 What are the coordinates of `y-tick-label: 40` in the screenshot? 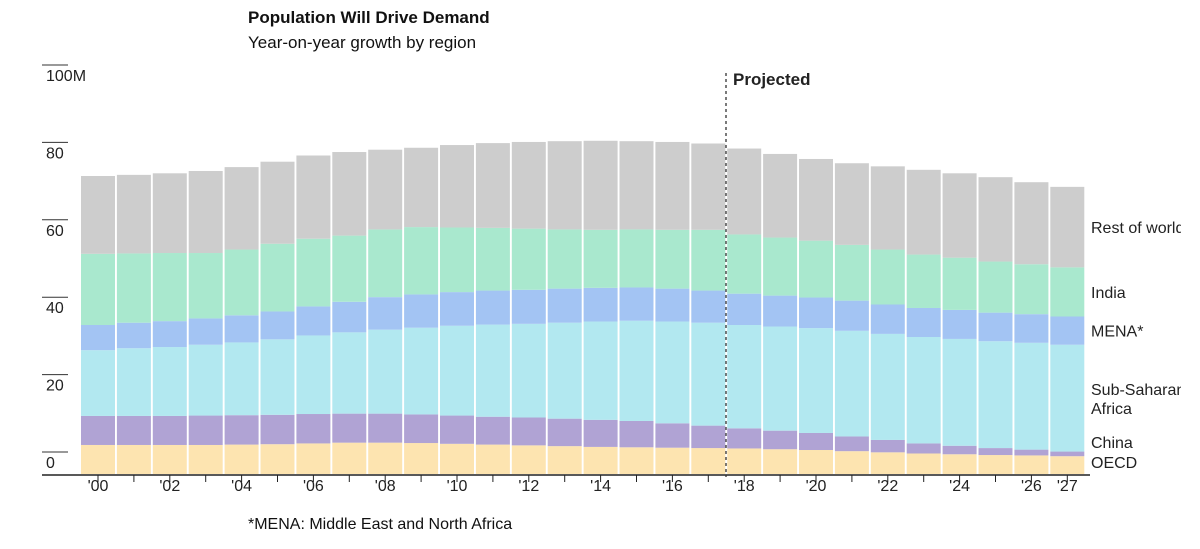 It's located at (55, 308).